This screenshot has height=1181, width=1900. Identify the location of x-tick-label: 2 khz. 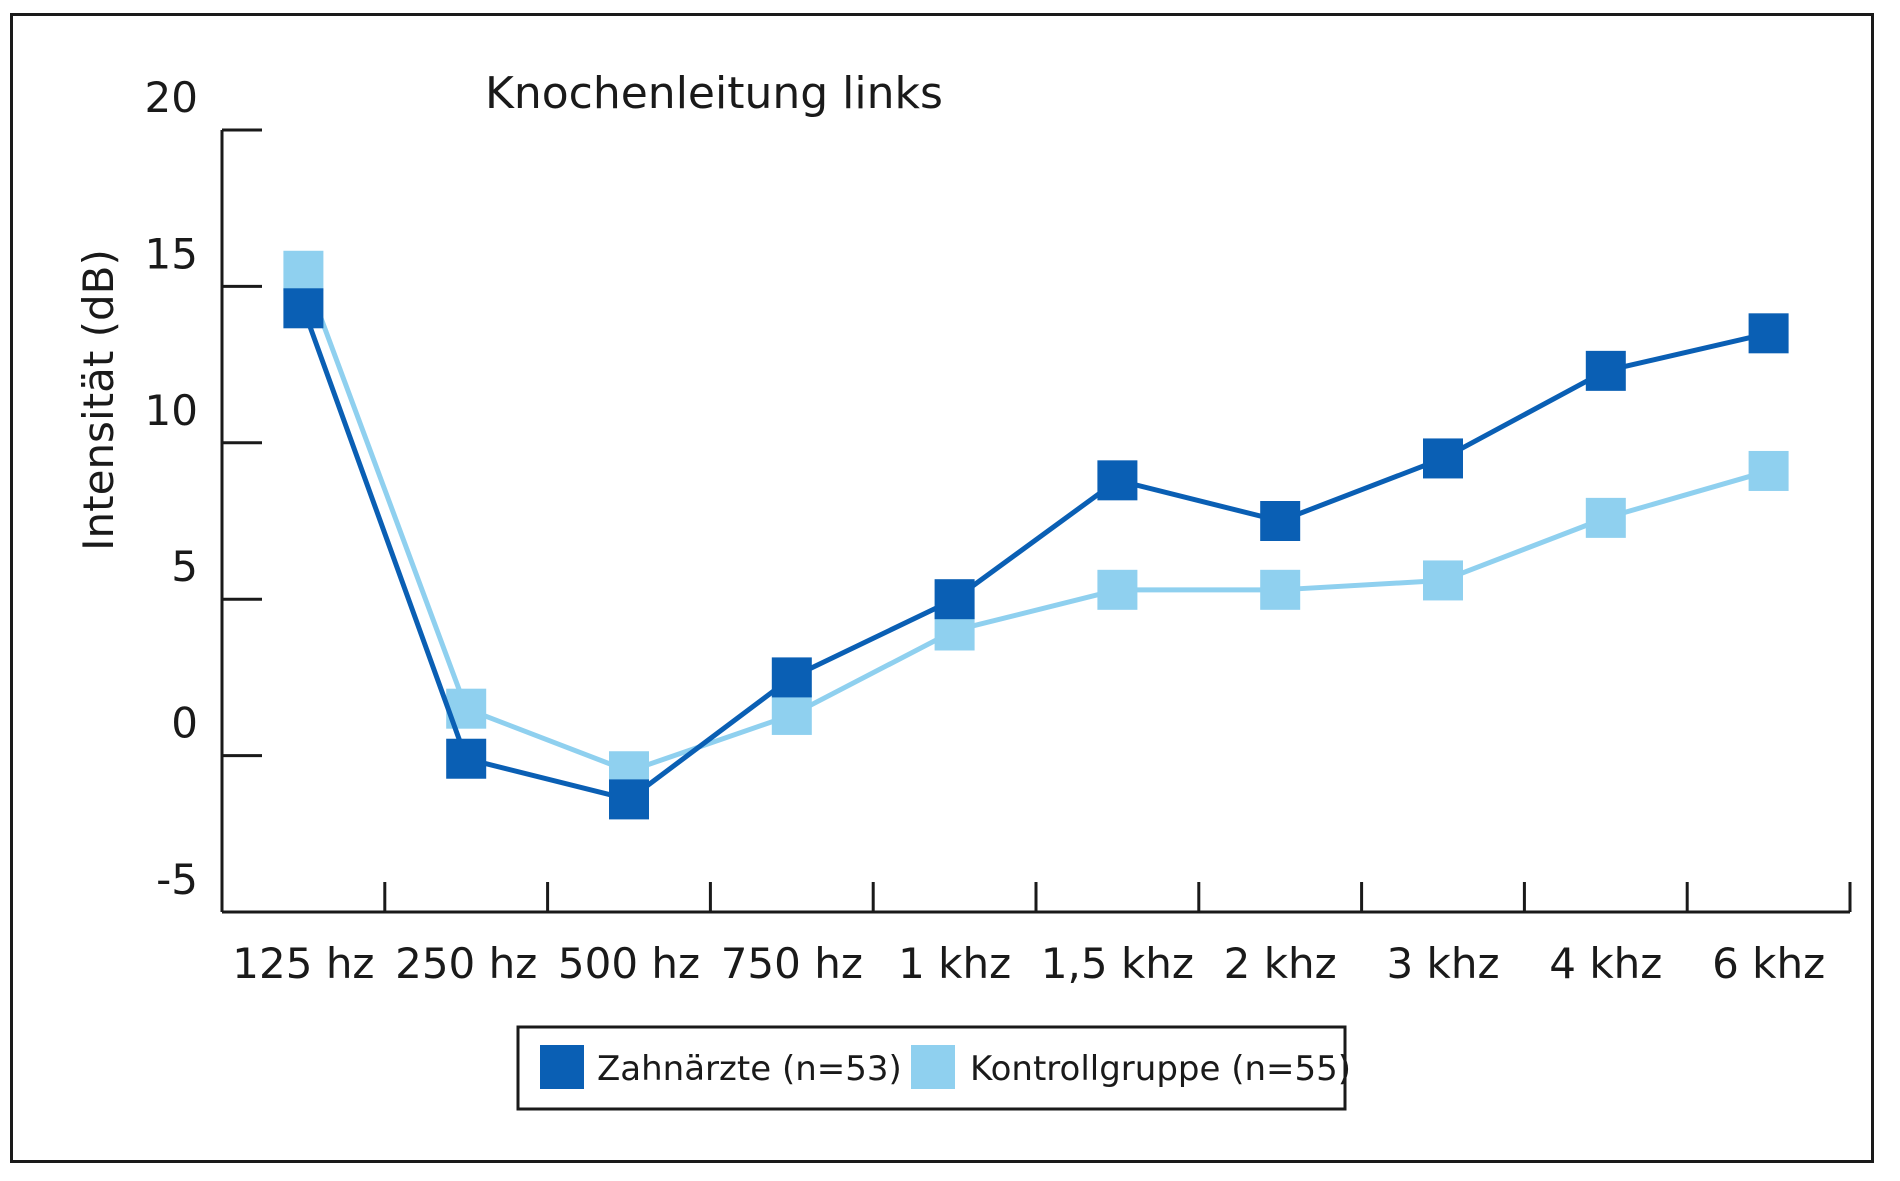
(1280, 963).